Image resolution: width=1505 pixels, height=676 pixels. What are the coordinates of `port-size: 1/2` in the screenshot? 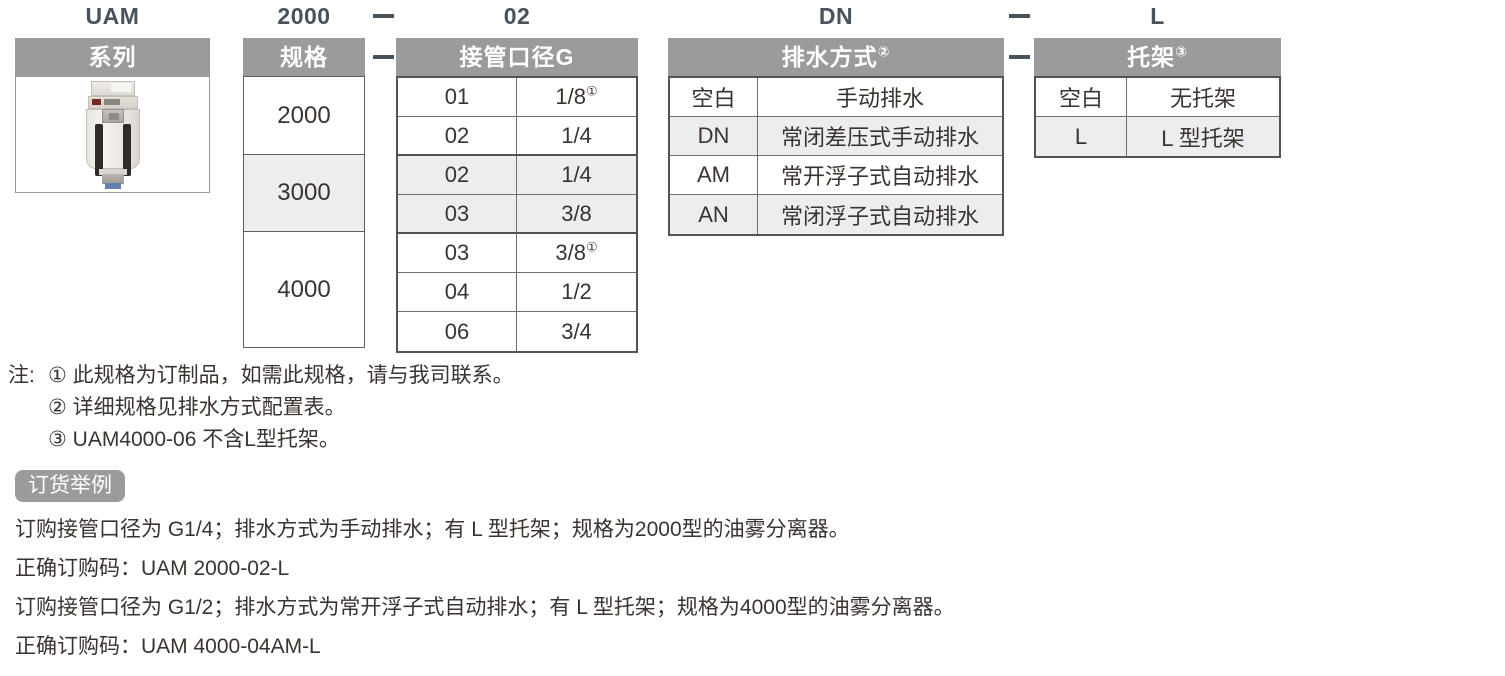 It's located at (576, 292).